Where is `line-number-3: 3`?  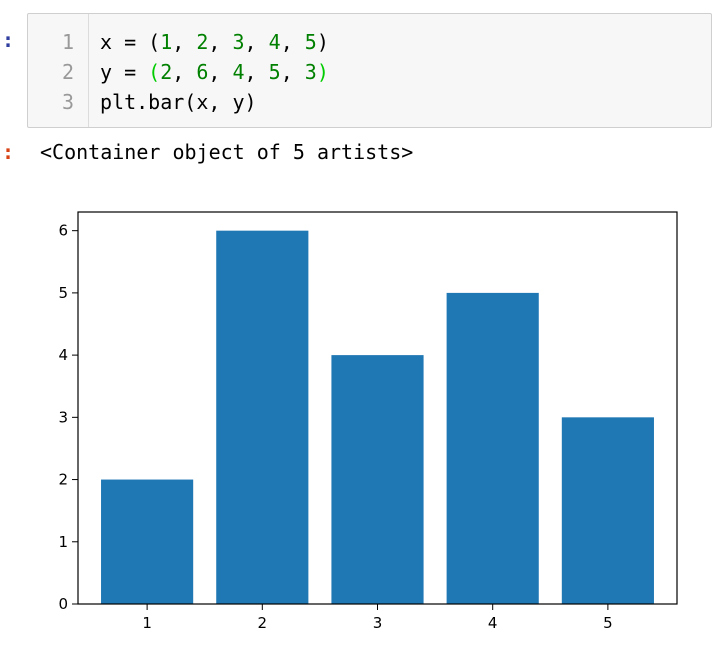
line-number-3: 3 is located at coordinates (67, 102).